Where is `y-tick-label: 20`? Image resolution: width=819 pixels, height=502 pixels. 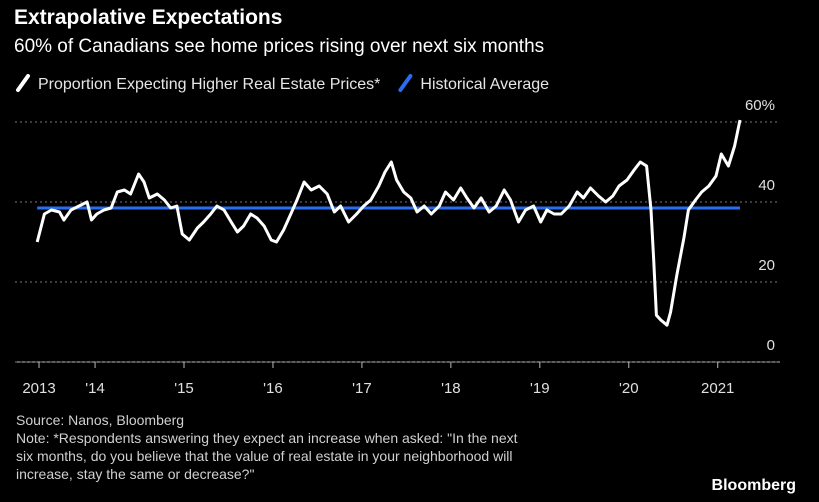
y-tick-label: 20 is located at coordinates (766, 265).